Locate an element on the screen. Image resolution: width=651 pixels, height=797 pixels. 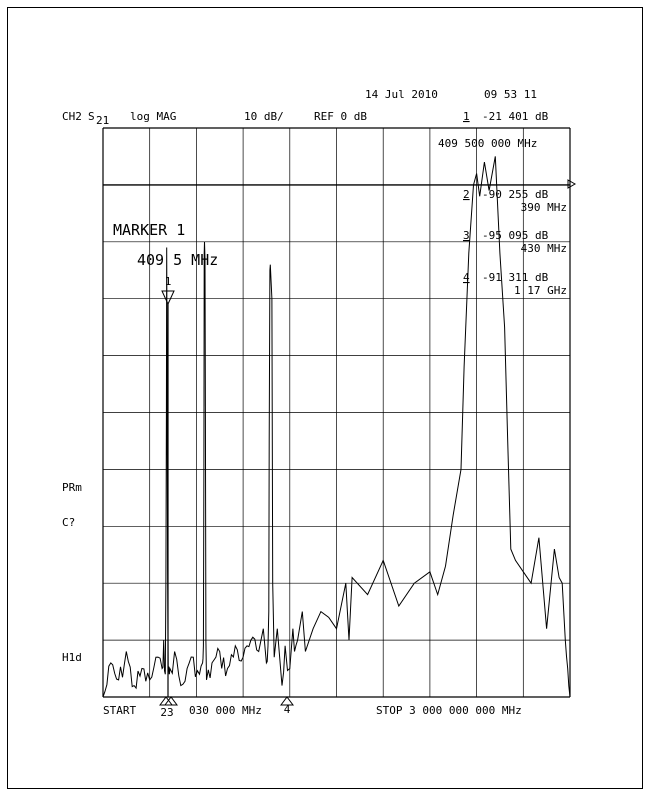
marker4-value: -91 311 dB is located at coordinates (515, 277).